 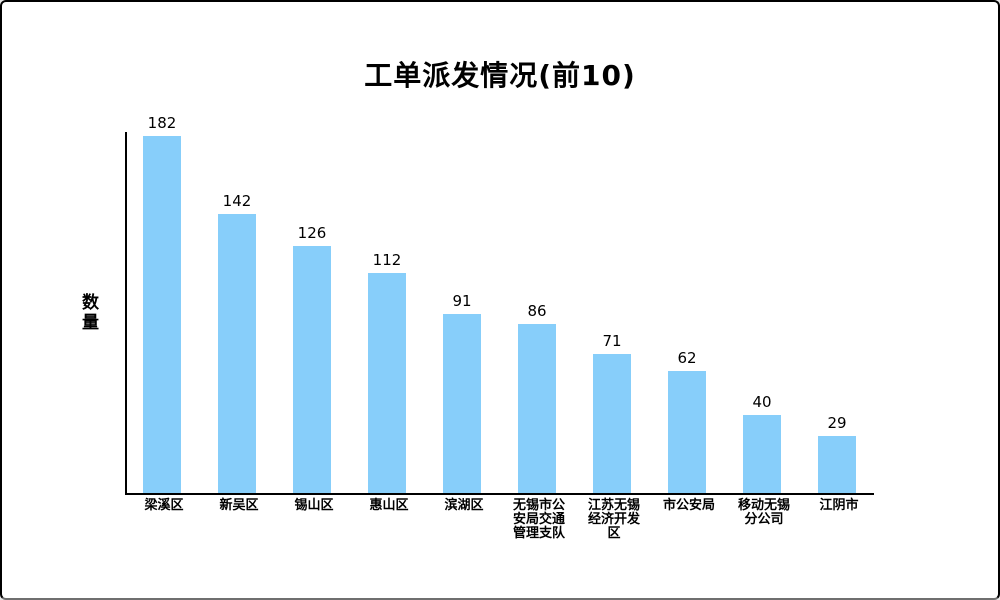 What do you see at coordinates (688, 505) in the screenshot?
I see `x-axis-category-label: 市公安局` at bounding box center [688, 505].